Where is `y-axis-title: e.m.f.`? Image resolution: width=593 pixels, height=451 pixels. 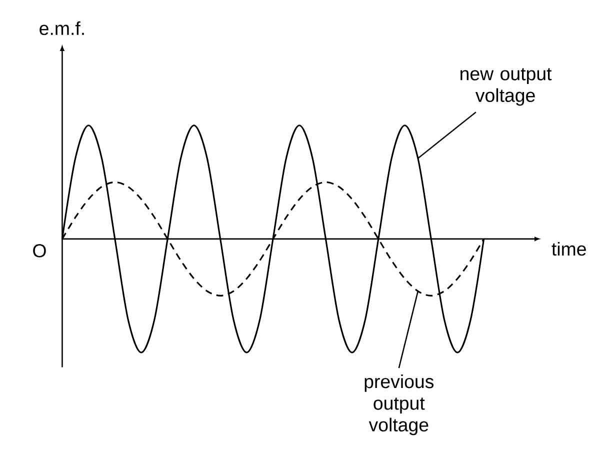 y-axis-title: e.m.f. is located at coordinates (62, 28).